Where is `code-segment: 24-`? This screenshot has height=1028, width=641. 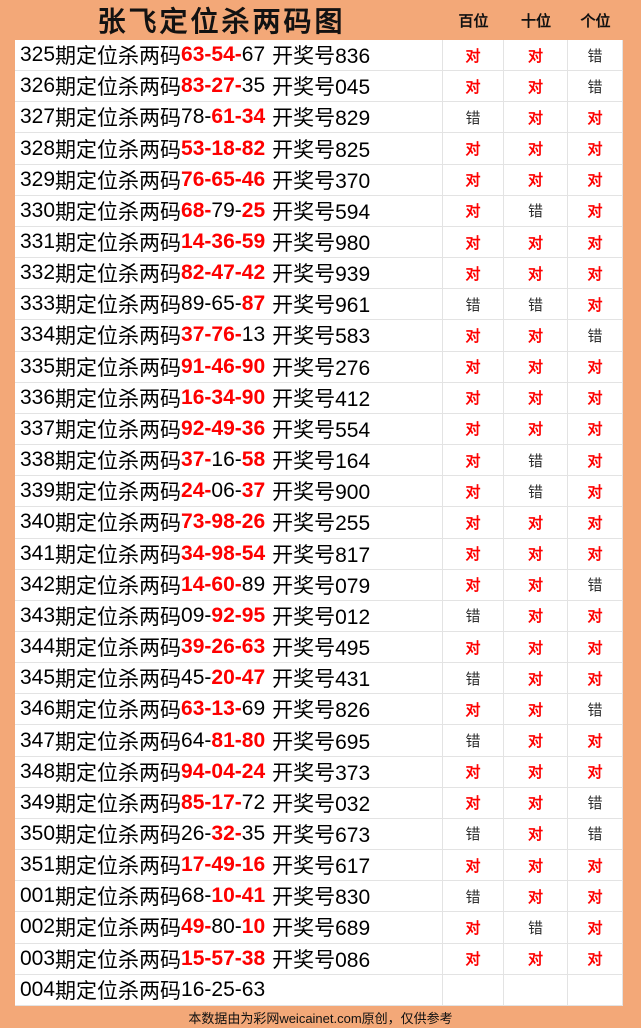
code-segment: 24- is located at coordinates (196, 491).